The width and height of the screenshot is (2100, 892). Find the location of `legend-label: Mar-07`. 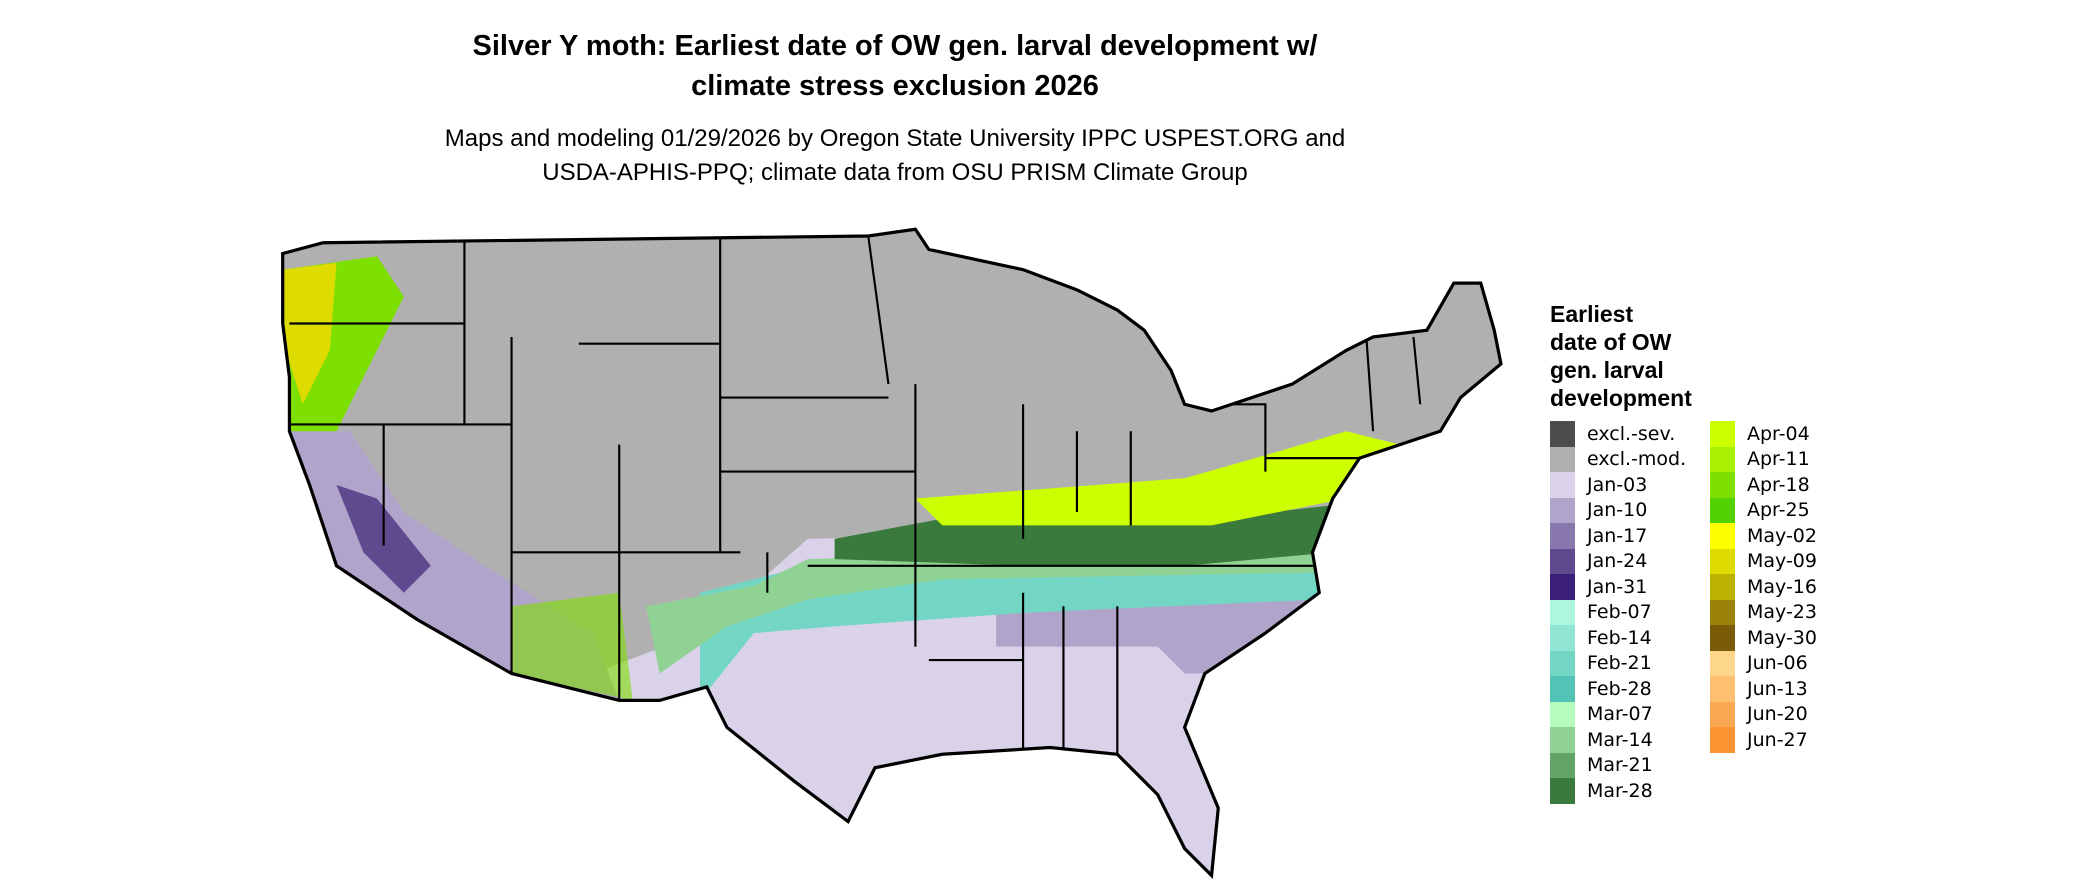

legend-label: Mar-07 is located at coordinates (1620, 714).